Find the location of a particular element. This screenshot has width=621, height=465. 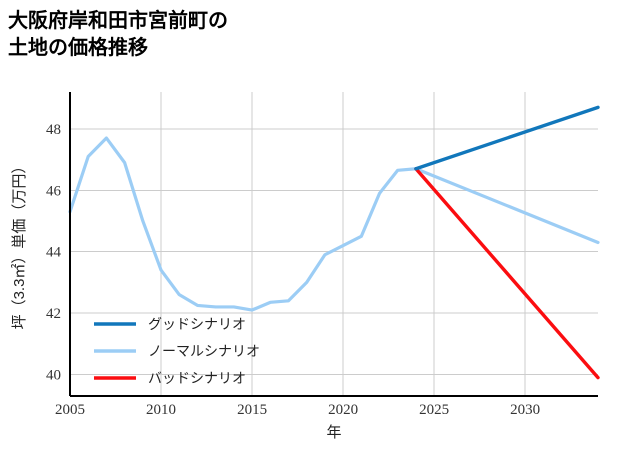

x-tick-label: 2010 is located at coordinates (161, 410).